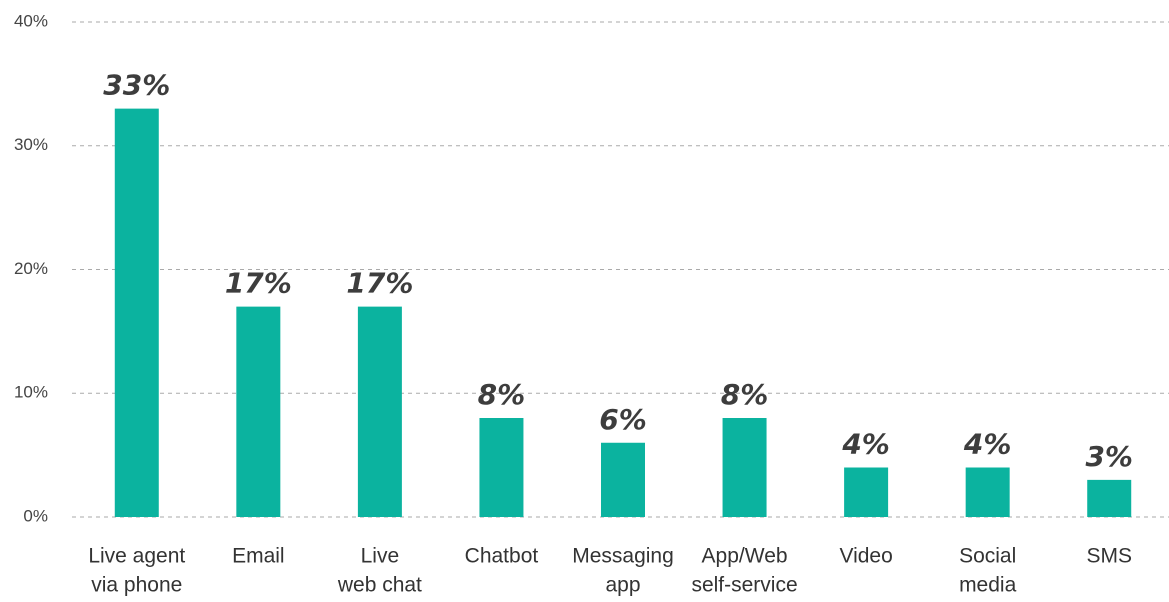  What do you see at coordinates (745, 556) in the screenshot?
I see `x-tick-label: App/Web` at bounding box center [745, 556].